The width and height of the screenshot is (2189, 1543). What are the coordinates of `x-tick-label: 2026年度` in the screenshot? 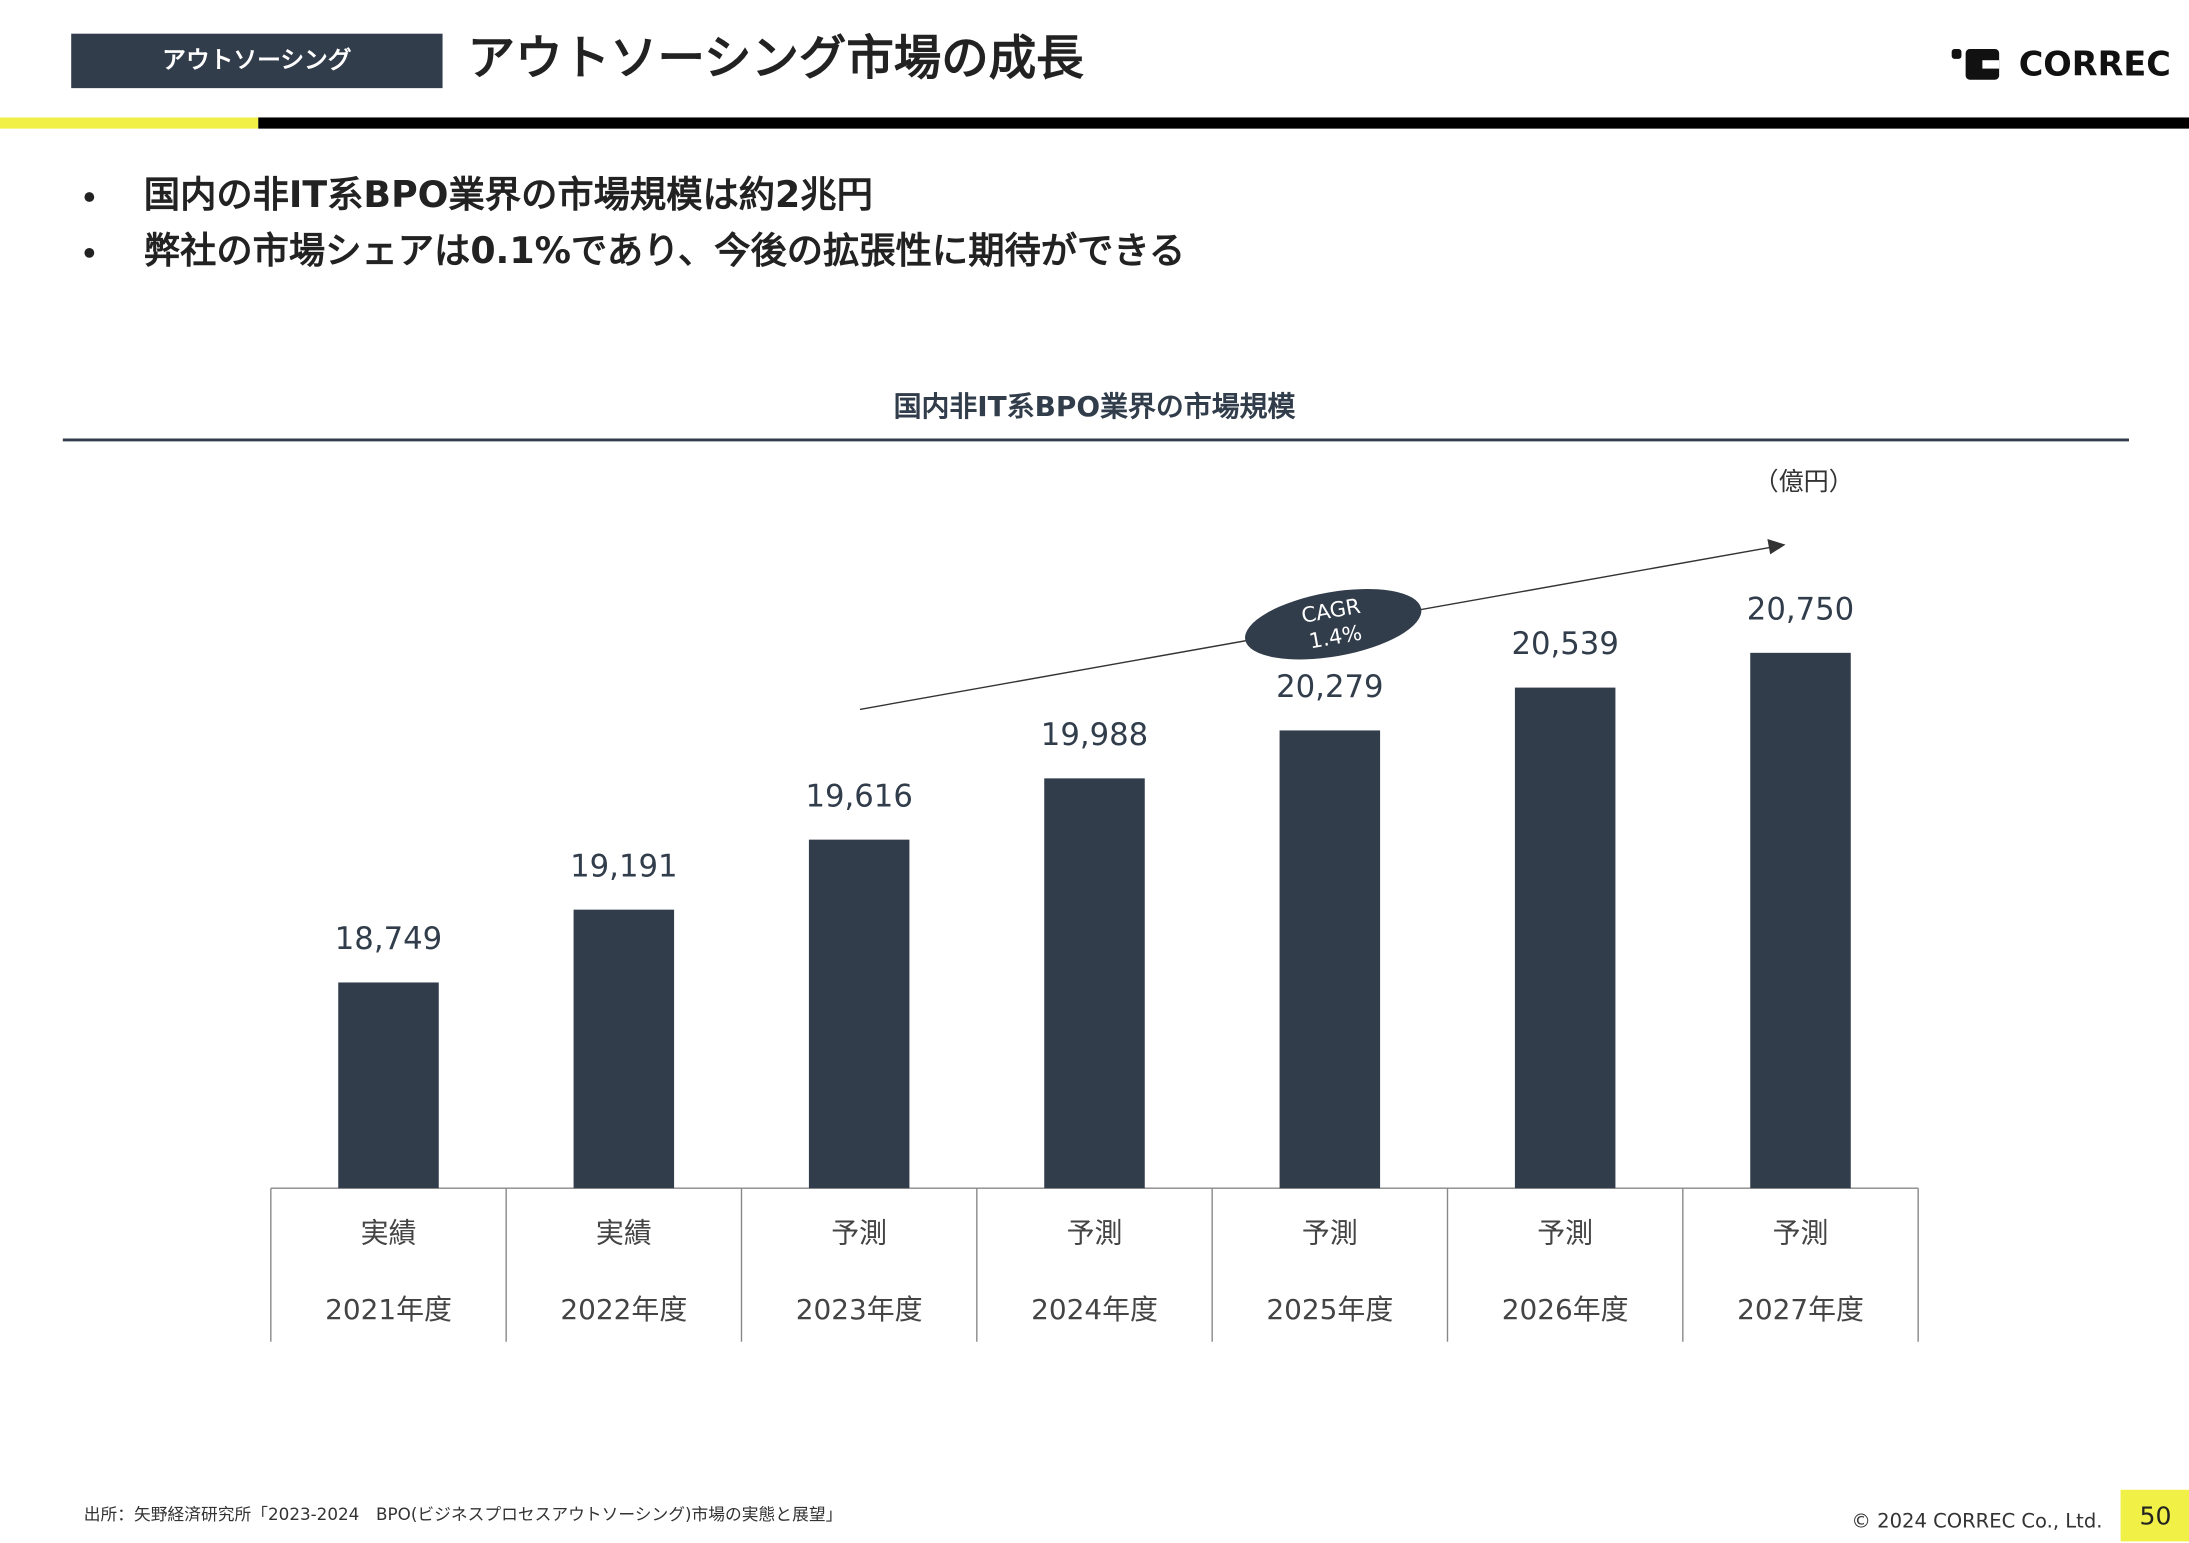 It's located at (1565, 1309).